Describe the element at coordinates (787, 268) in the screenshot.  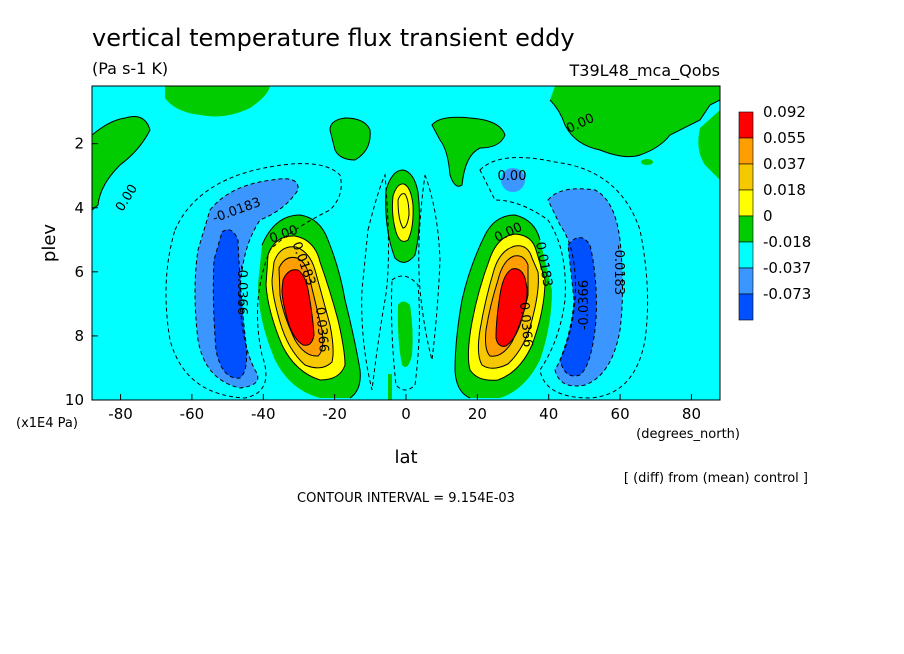
I see `colorbar-label: -0.037` at that location.